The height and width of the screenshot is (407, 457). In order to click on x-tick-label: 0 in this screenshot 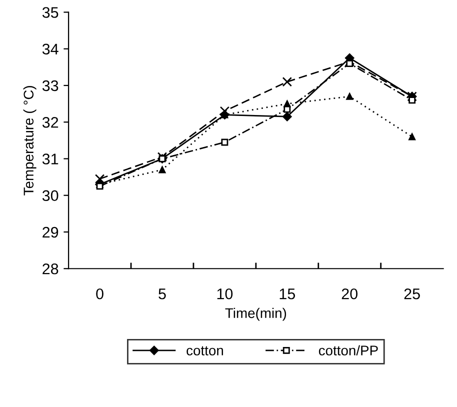, I will do `click(100, 294)`.